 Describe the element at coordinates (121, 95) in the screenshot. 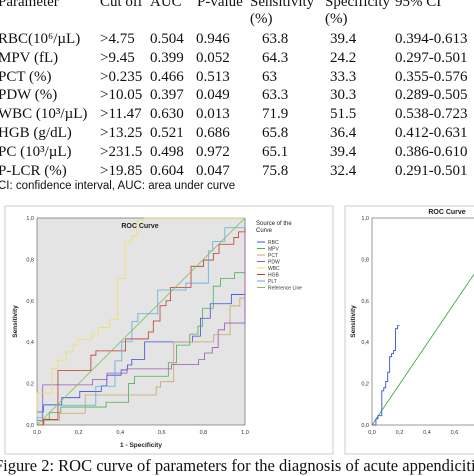

I see `table-cell: >10.05` at that location.